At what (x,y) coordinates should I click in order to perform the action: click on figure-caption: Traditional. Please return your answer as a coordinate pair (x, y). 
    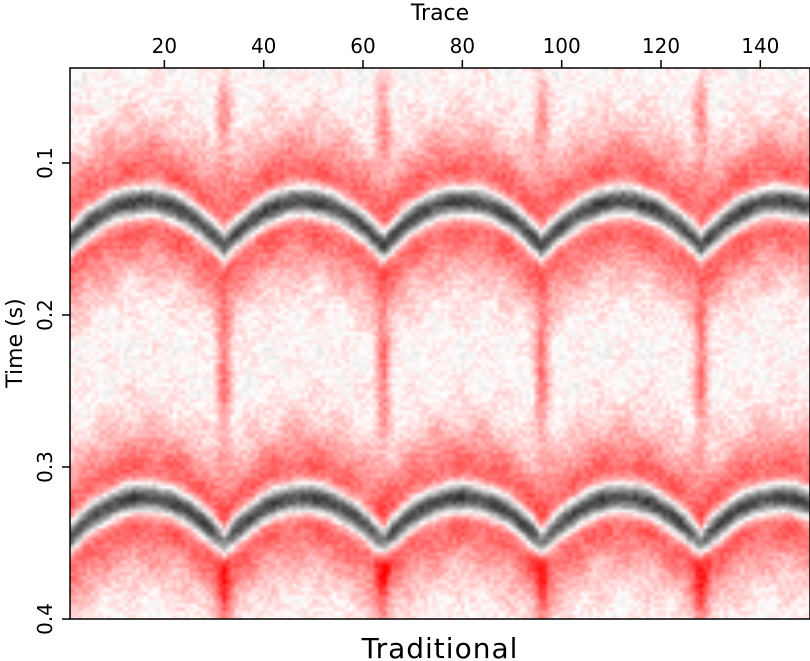
    Looking at the image, I should click on (440, 646).